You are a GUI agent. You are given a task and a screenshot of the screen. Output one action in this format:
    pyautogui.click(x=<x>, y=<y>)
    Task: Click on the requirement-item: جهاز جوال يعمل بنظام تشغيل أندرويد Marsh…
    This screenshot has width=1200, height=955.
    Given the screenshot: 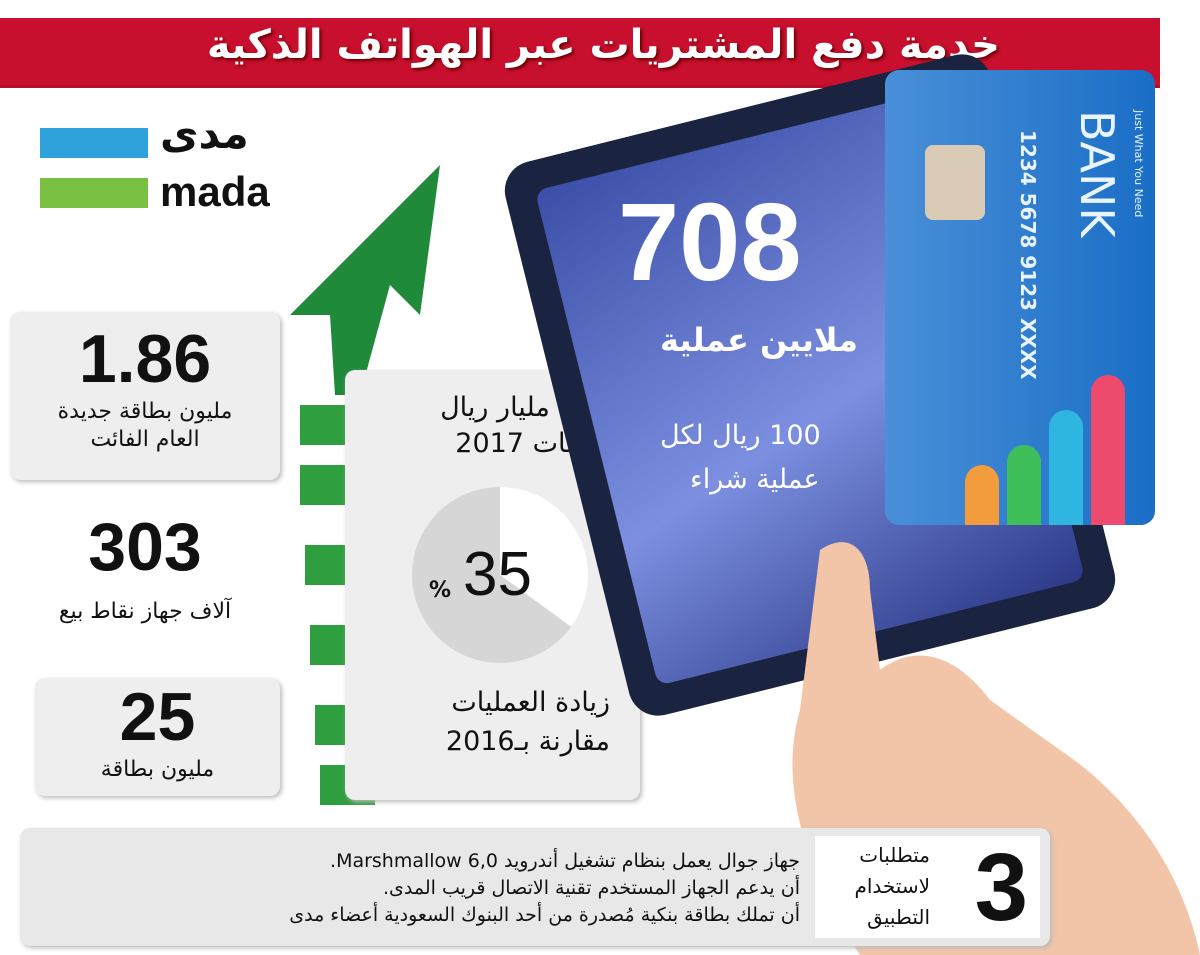 What is the action you would take?
    pyautogui.click(x=565, y=861)
    